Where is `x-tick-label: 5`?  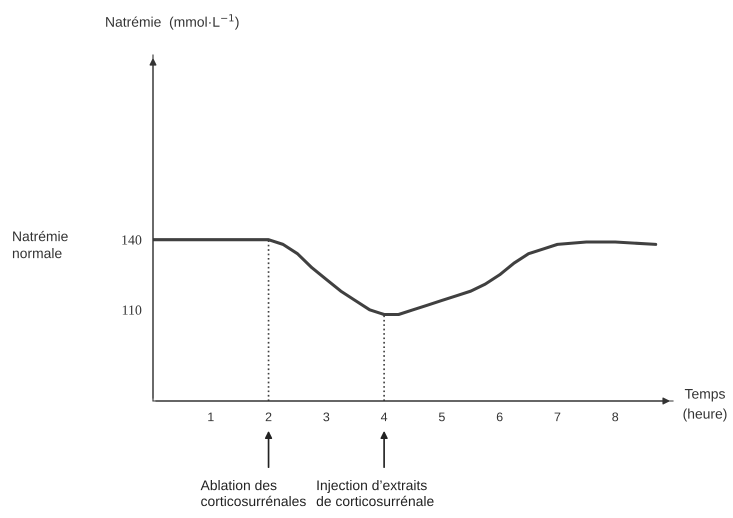
x-tick-label: 5 is located at coordinates (441, 417).